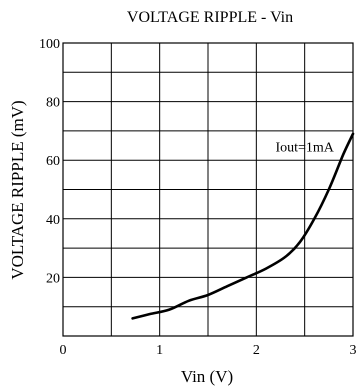  Describe the element at coordinates (256, 350) in the screenshot. I see `x-tick-label: 2` at that location.